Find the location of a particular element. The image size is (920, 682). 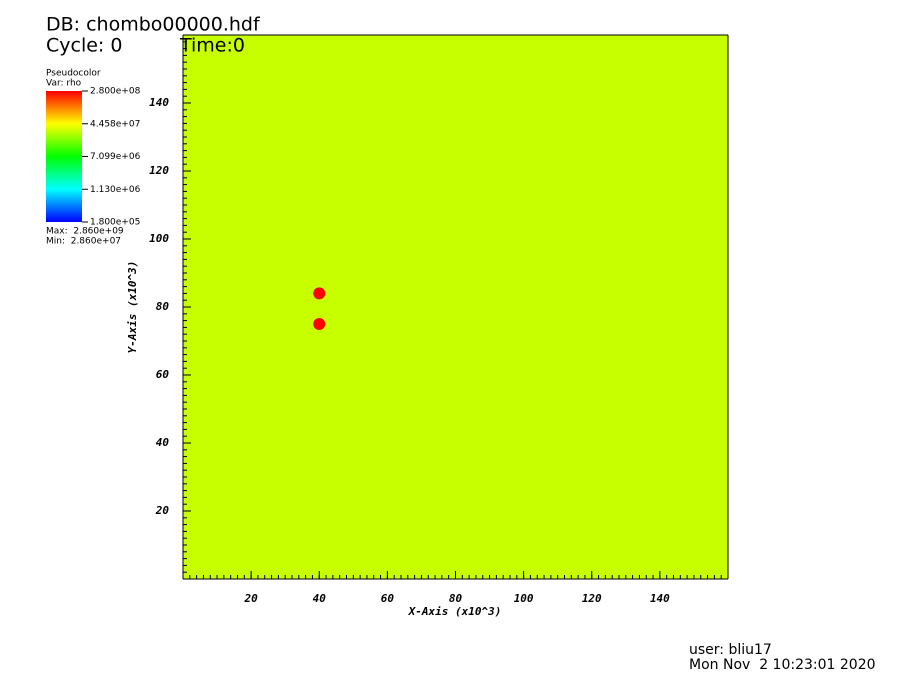

x-tick-label: 80 is located at coordinates (456, 598).